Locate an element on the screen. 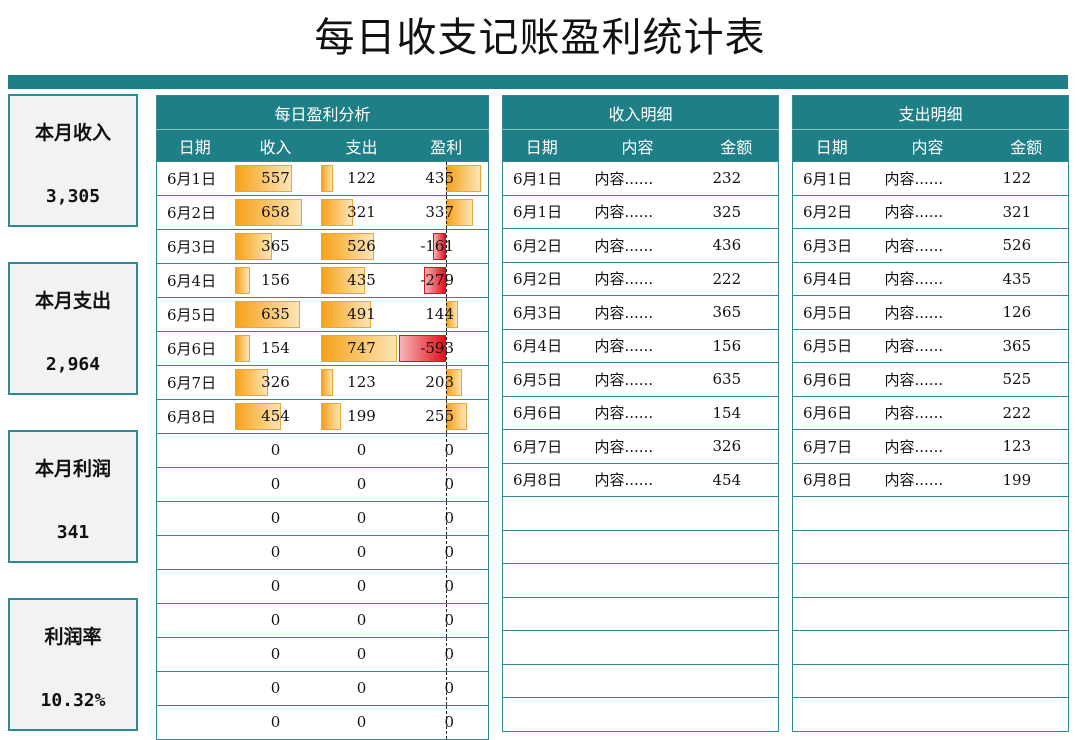 Image resolution: width=1080 pixels, height=740 pixels. analysis-profit-cell: 0 is located at coordinates (446, 722).